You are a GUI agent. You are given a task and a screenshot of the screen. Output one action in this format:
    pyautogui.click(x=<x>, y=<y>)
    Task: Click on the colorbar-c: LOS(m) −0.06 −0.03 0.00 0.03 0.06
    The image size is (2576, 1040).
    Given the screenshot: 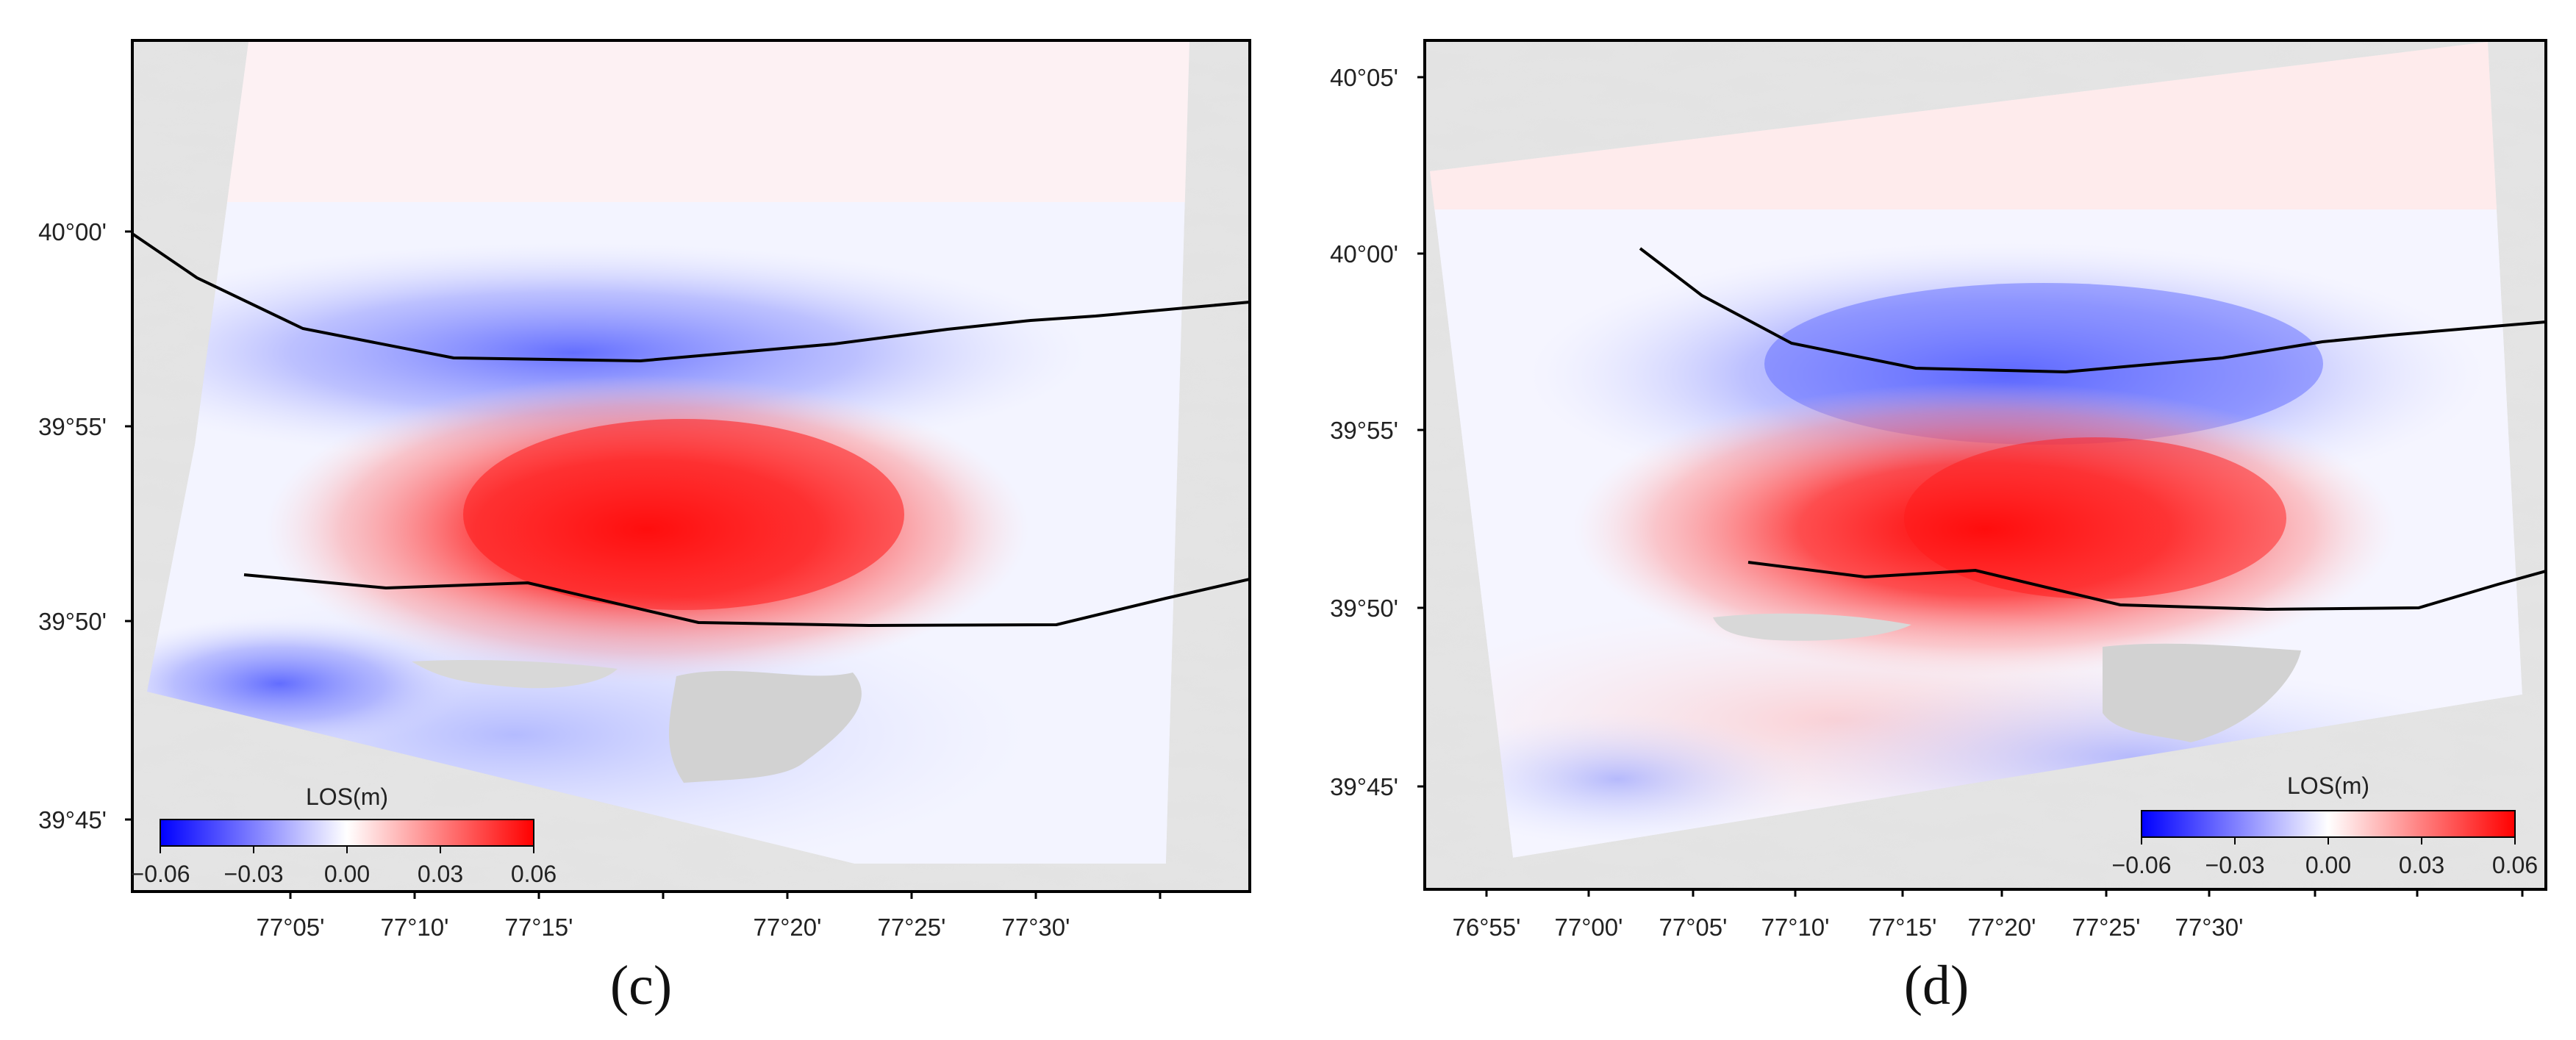 What is the action you would take?
    pyautogui.click(x=344, y=835)
    